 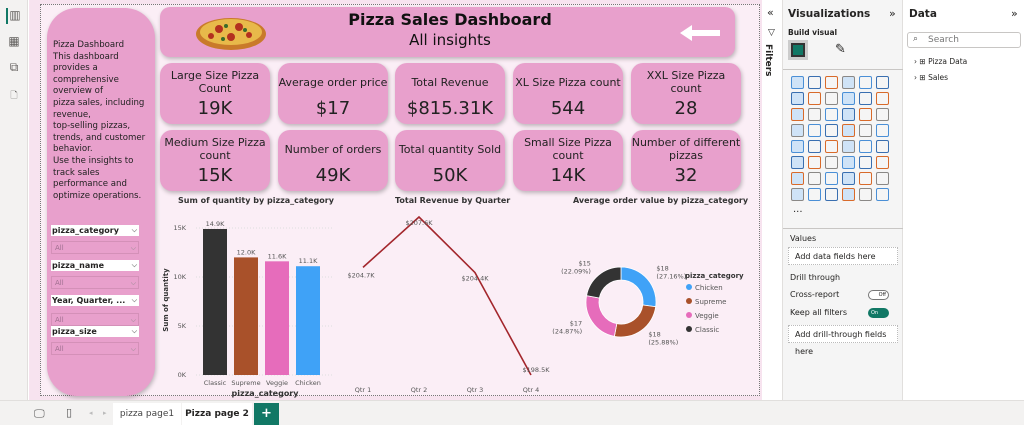 I want to click on chevron-right-icon: ›, so click(x=915, y=77).